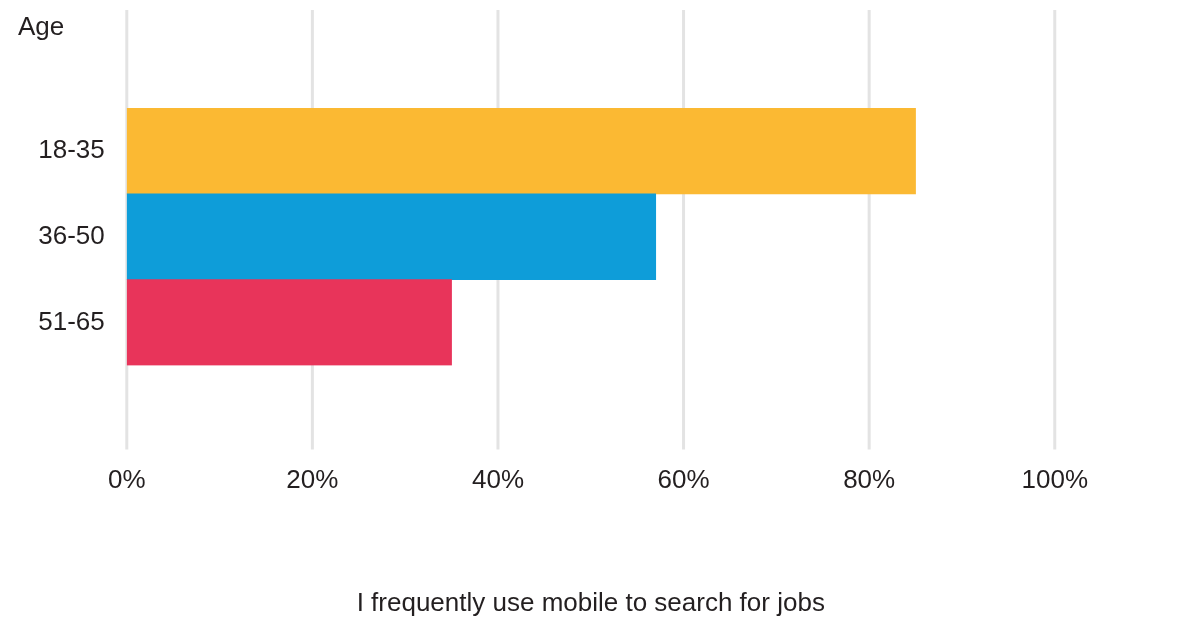  Describe the element at coordinates (683, 479) in the screenshot. I see `x-tick-label: 60%` at that location.